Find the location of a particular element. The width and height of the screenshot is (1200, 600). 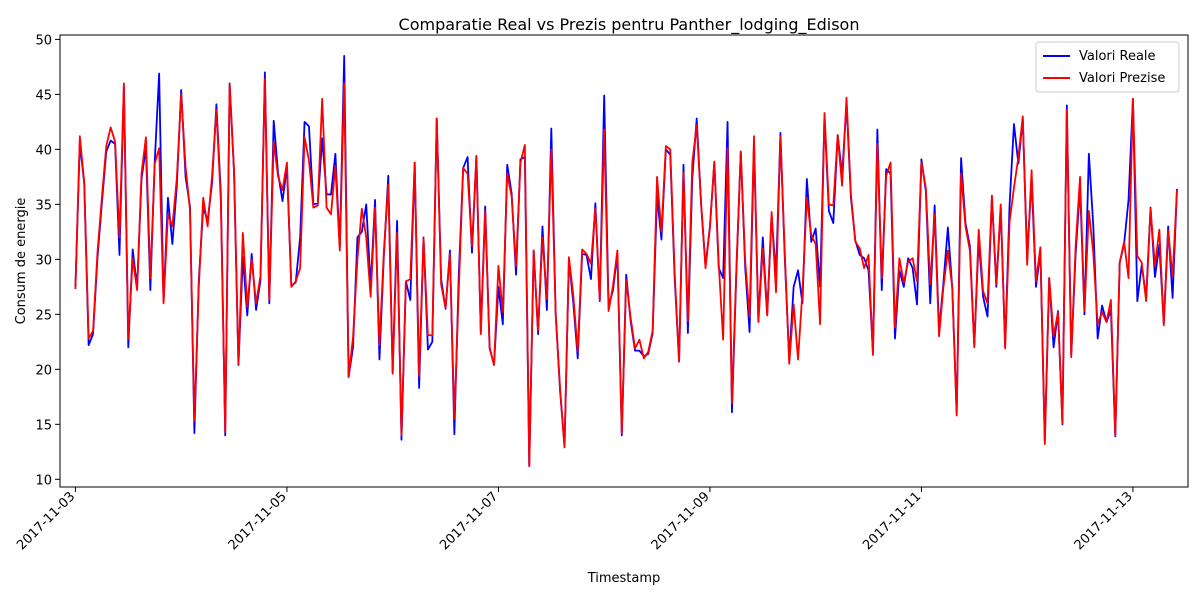

y-tick-label: 45 is located at coordinates (43, 95).